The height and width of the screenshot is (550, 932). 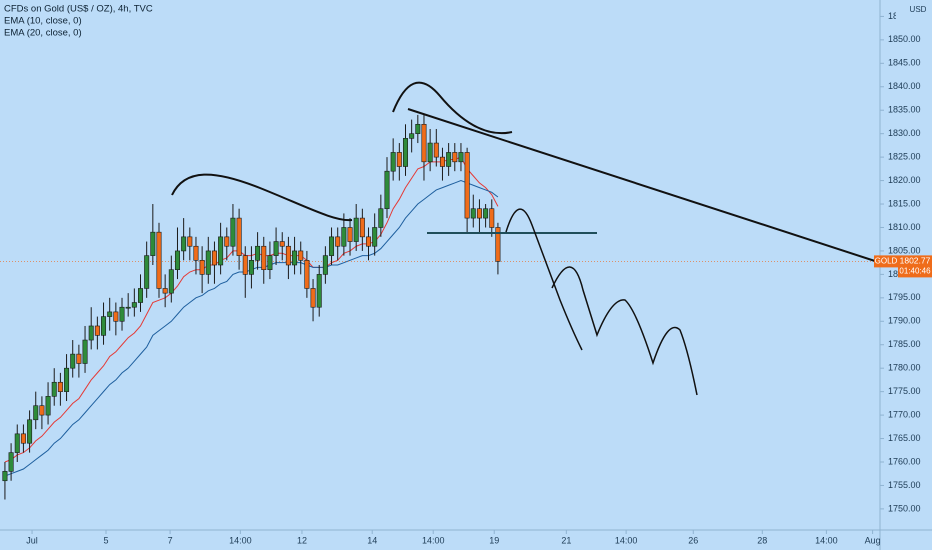 I want to click on unit-box, so click(x=914, y=13).